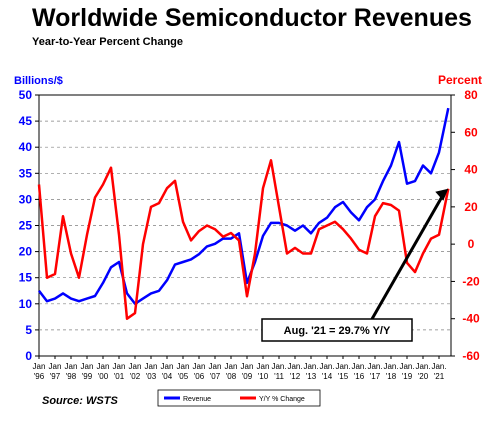  I want to click on chart-title: Worldwide Semiconductor Revenues, so click(252, 18).